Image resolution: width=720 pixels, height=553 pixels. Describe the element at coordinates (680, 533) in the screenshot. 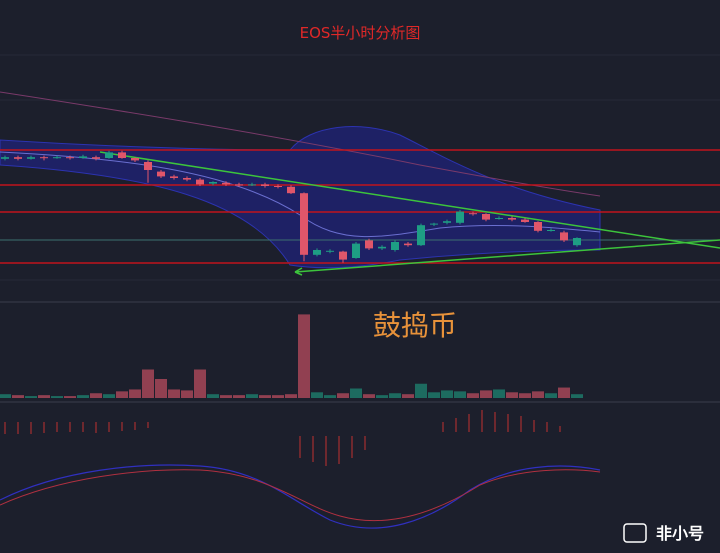

I see `logo-text: 非小号` at that location.